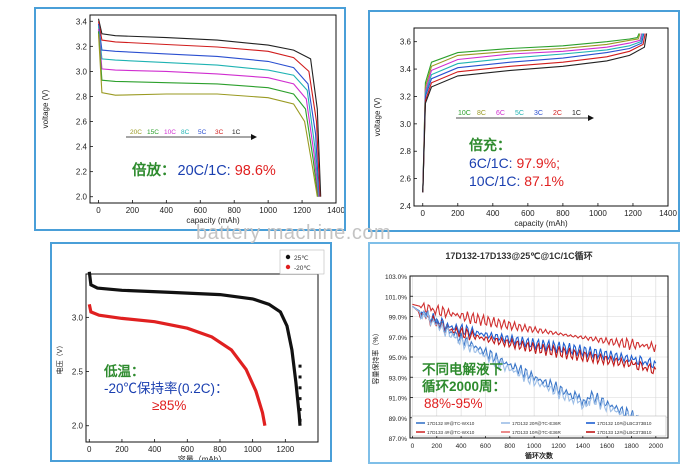 The height and width of the screenshot is (467, 698). Describe the element at coordinates (633, 213) in the screenshot. I see `x-tick-label: 1200` at that location.